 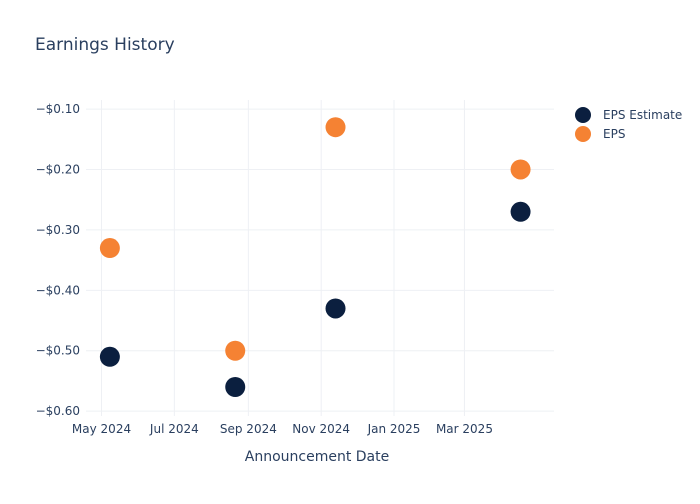 What do you see at coordinates (105, 45) in the screenshot?
I see `chart-title: Earnings History` at bounding box center [105, 45].